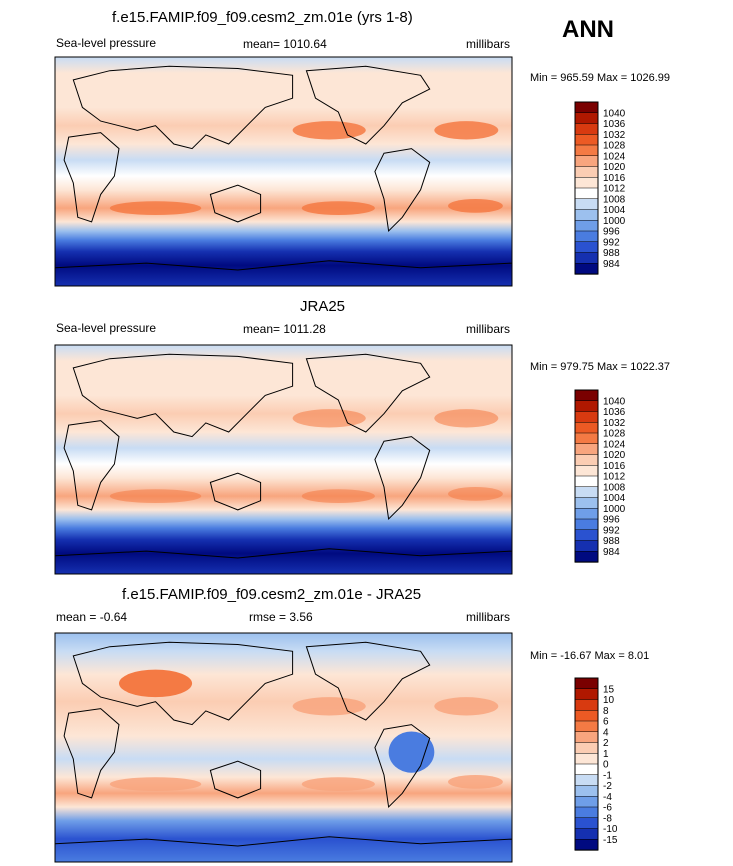 This screenshot has width=733, height=866. What do you see at coordinates (606, 732) in the screenshot?
I see `colorbar-3-tick-5: 4` at bounding box center [606, 732].